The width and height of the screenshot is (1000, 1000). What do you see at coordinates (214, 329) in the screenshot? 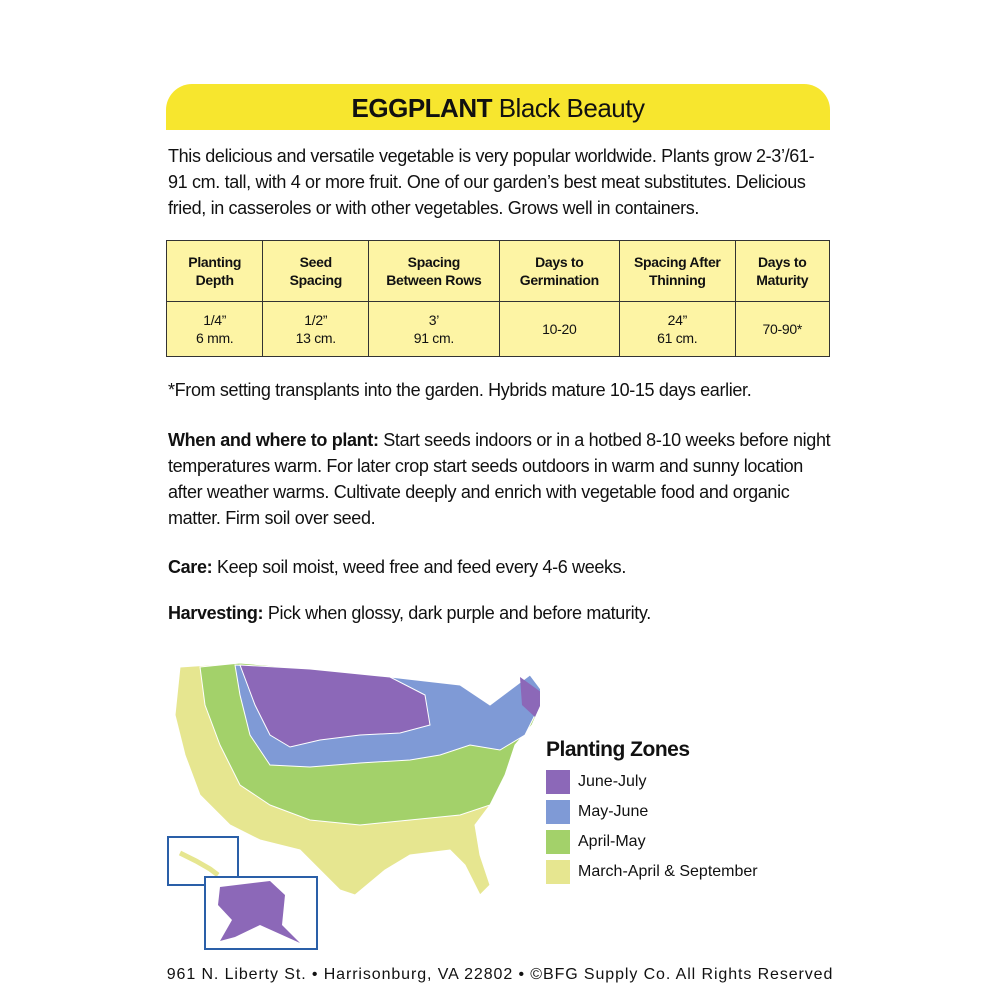
I see `data-cell: 1/4” 6 mm.` at bounding box center [214, 329].